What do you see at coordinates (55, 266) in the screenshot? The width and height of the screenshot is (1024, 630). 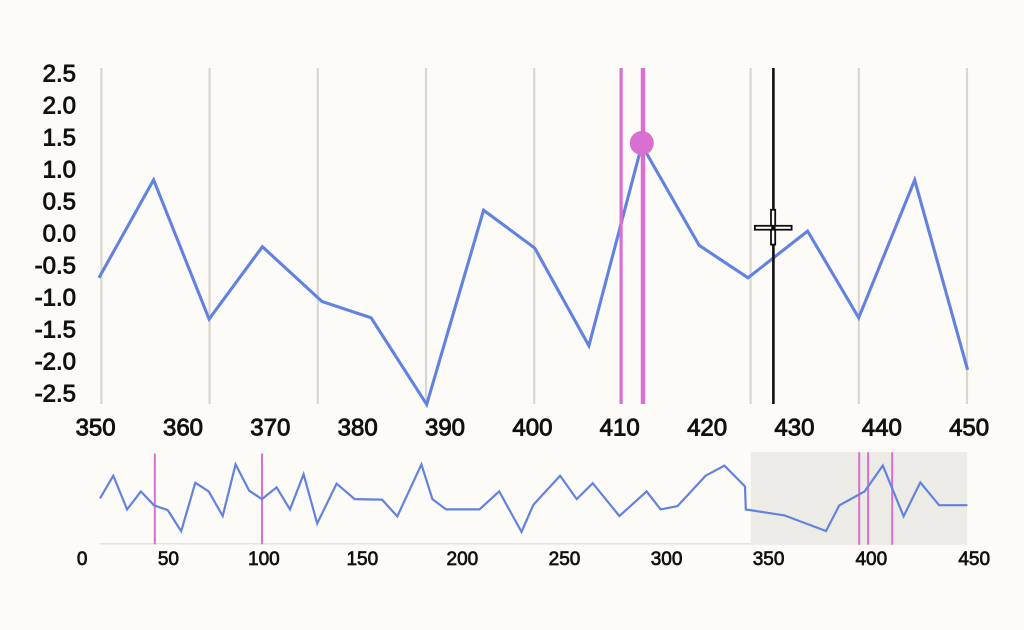 I see `svg-text: -0.5` at bounding box center [55, 266].